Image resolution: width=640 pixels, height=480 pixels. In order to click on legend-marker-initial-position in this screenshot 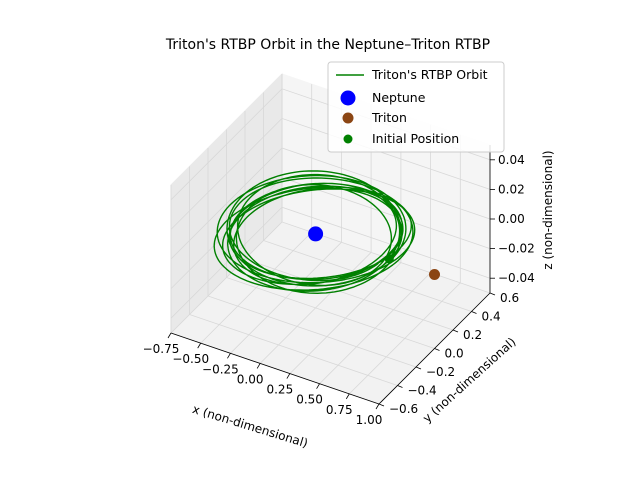, I will do `click(348, 139)`.